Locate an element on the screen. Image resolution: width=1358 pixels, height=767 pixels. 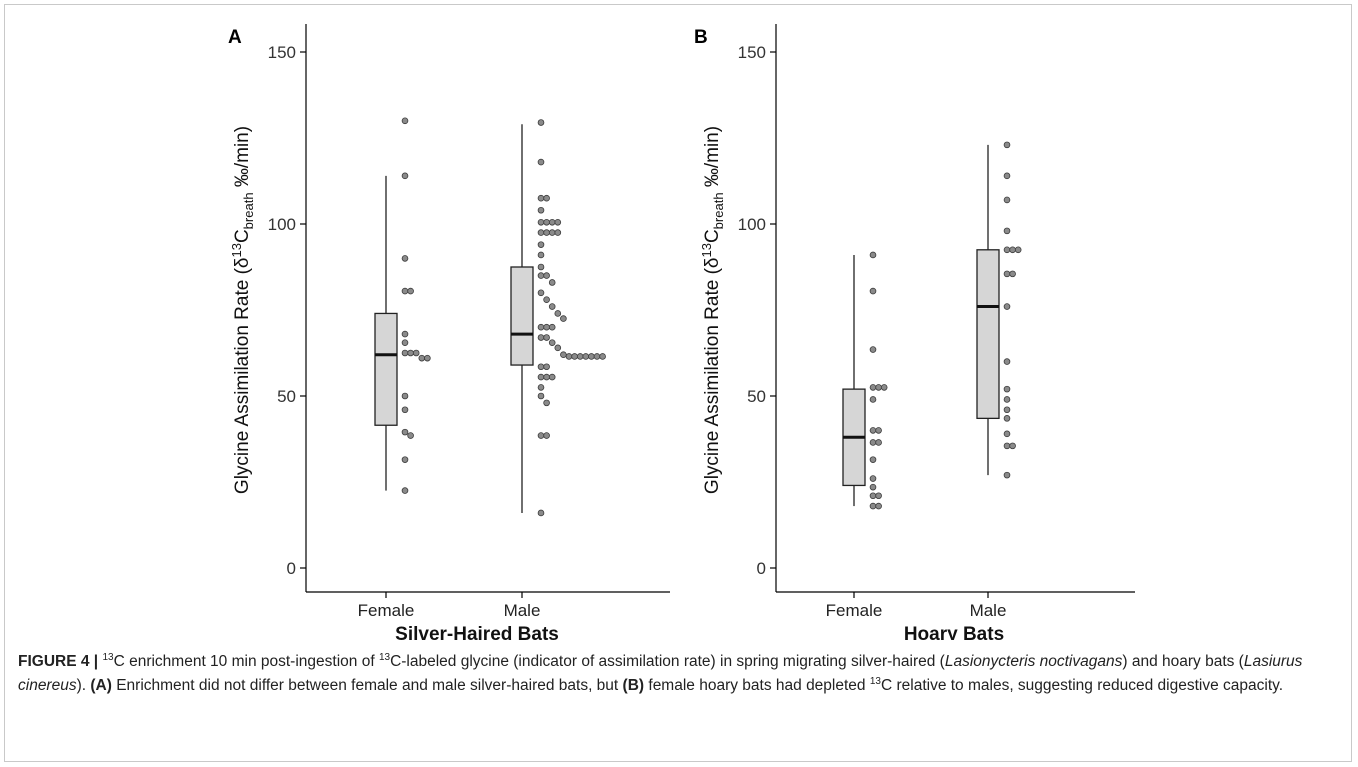
caption-text-1: C enrichment 10 min post-ingestion of is located at coordinates (246, 661).